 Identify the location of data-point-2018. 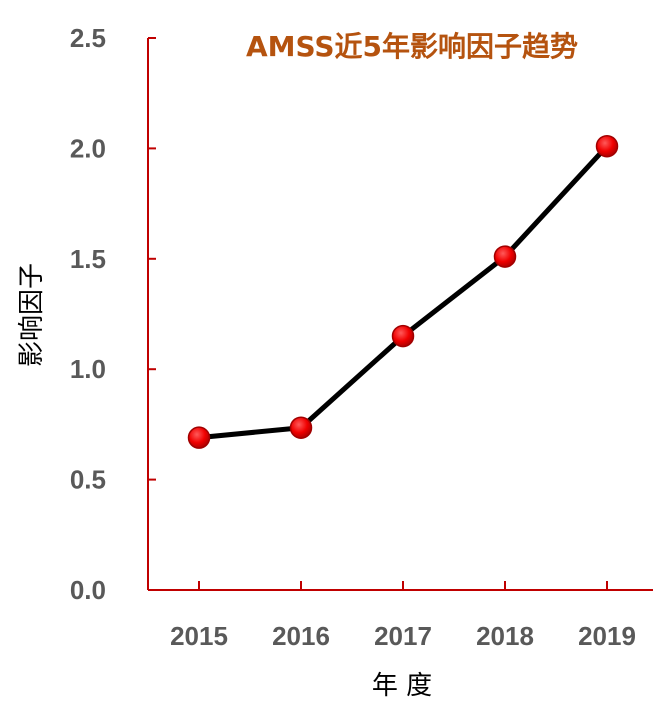
(505, 256).